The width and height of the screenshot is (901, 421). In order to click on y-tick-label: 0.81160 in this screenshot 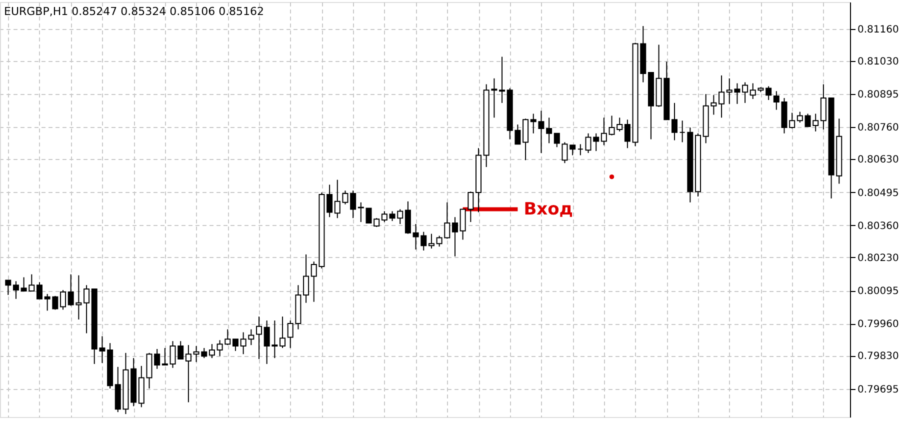, I will do `click(878, 30)`.